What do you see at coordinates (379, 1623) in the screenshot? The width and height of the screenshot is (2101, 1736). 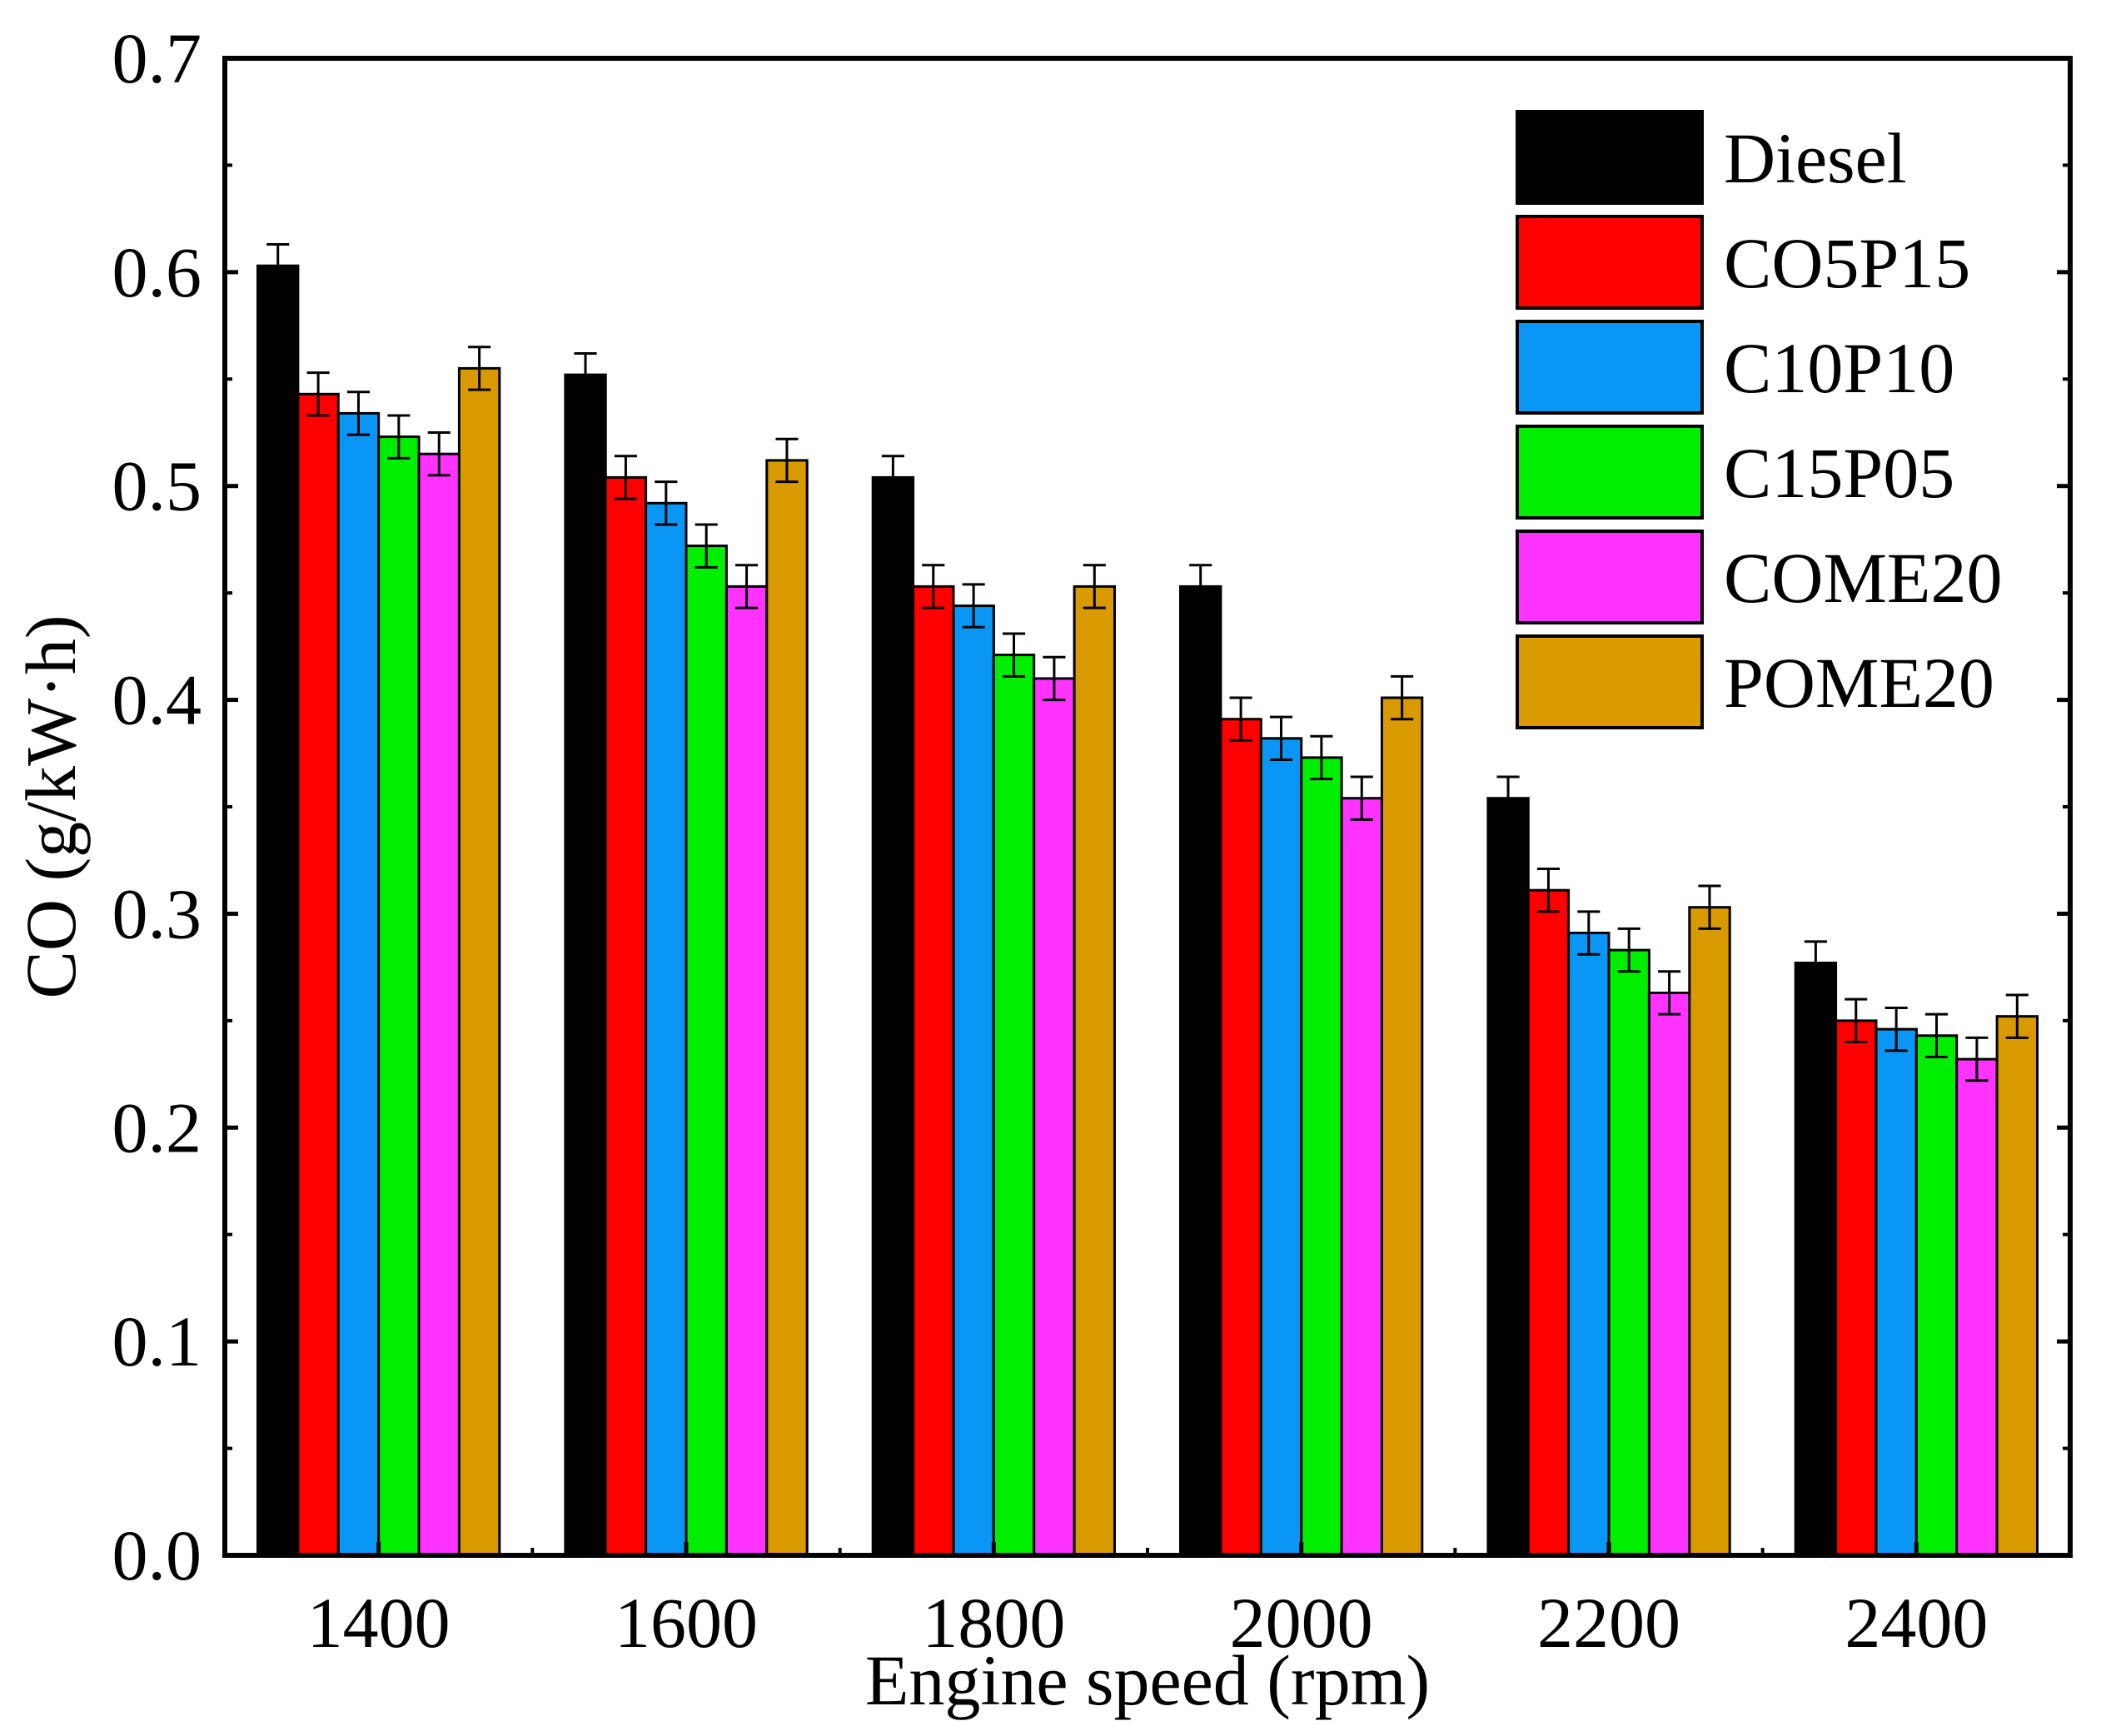 I see `x-tick-label: 1400` at bounding box center [379, 1623].